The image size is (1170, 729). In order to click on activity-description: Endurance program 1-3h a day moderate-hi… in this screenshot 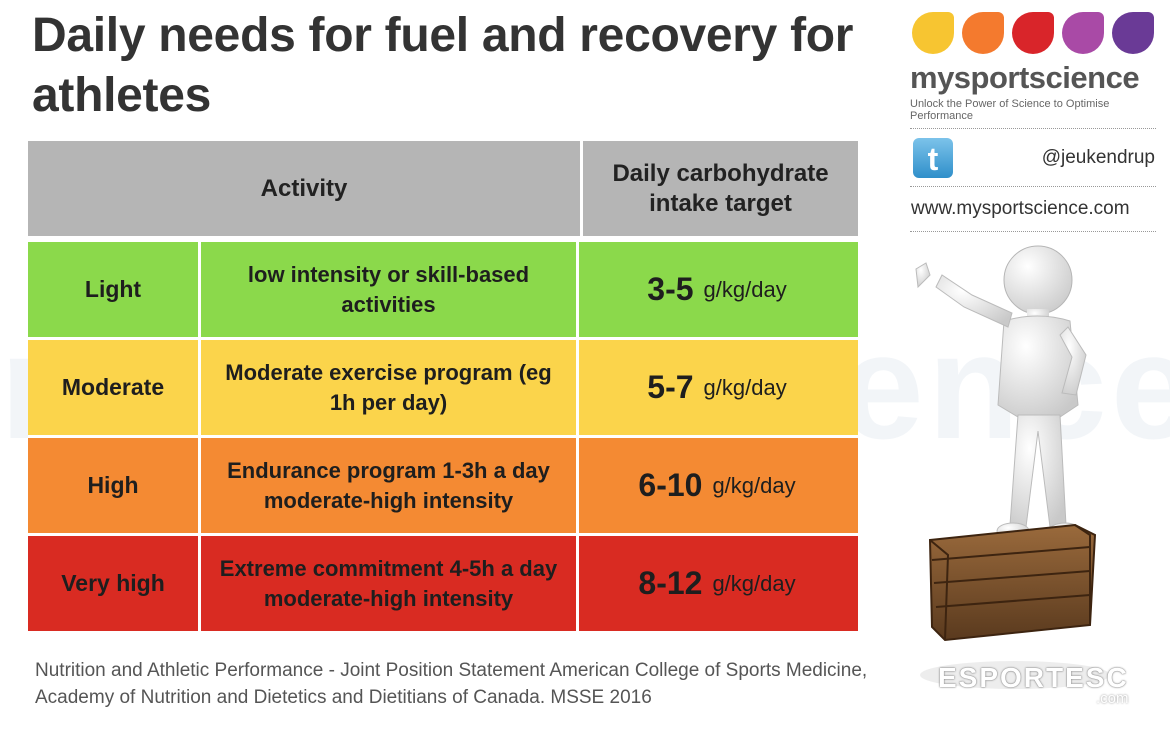, I will do `click(390, 485)`.